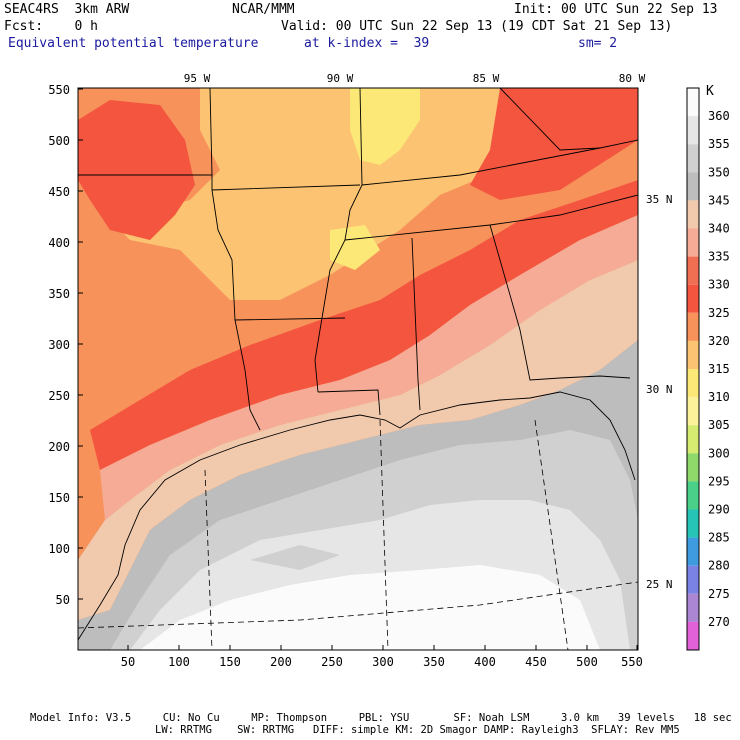 The image size is (740, 740). I want to click on y-tick-label: 100, so click(59, 549).